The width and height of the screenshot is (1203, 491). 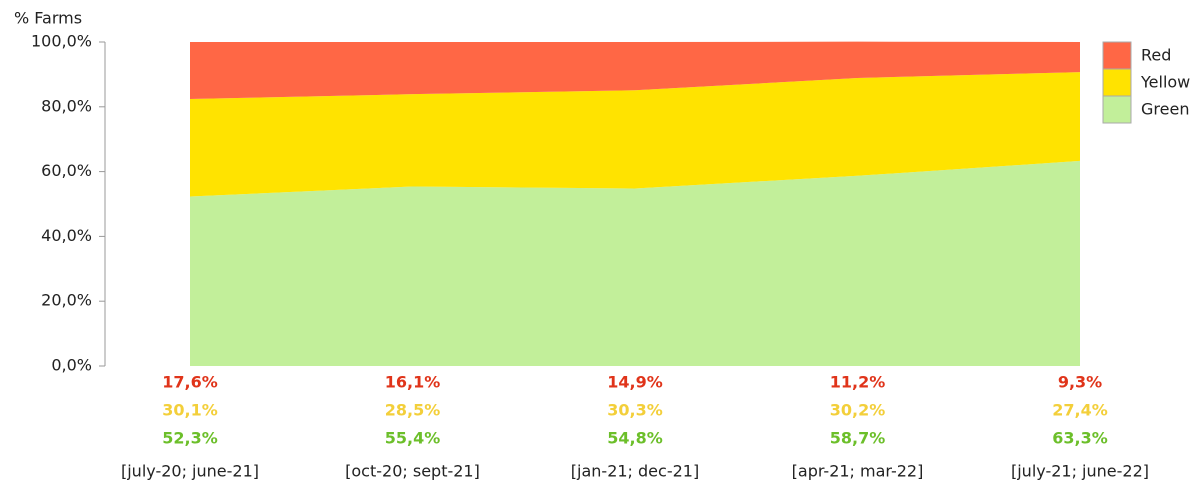 I want to click on value-label: 54,8%, so click(x=635, y=438).